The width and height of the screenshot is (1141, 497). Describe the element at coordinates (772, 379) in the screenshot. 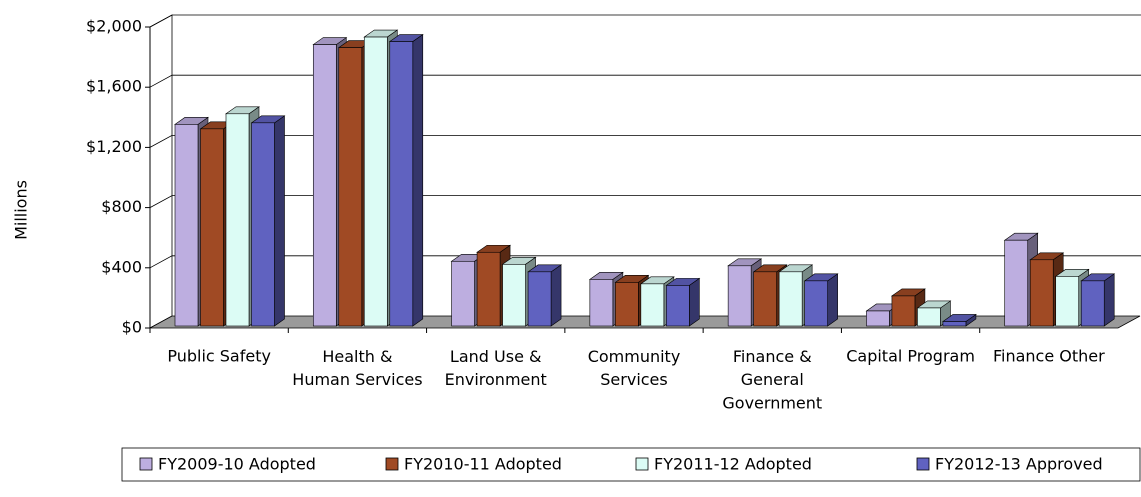

I see `x-tick-label: Finance & General Government` at that location.